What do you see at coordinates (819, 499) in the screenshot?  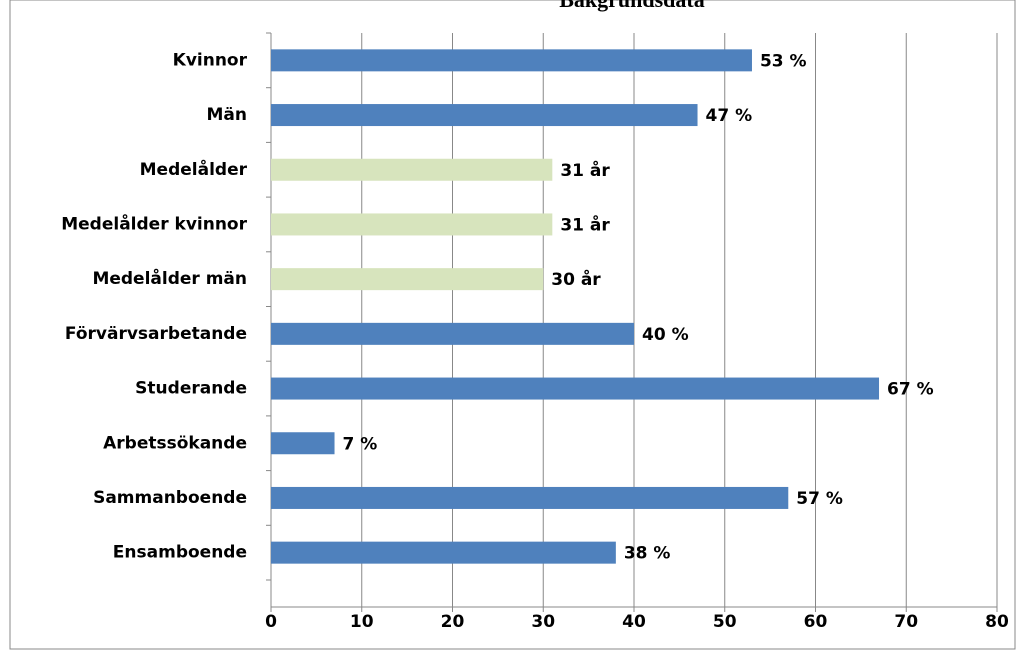 I see `data-label: 57 %` at bounding box center [819, 499].